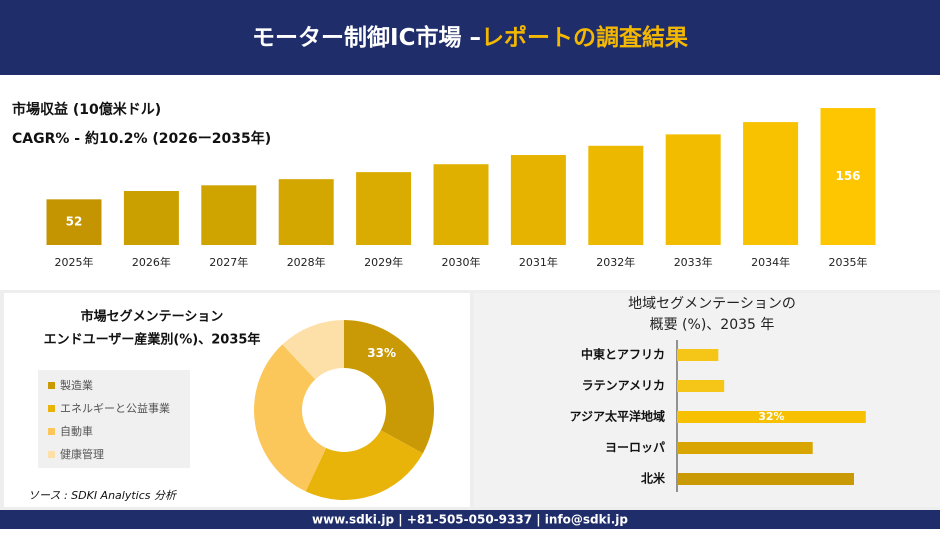 The height and width of the screenshot is (533, 940). Describe the element at coordinates (693, 262) in the screenshot. I see `x-tick-label: 2033年` at that location.